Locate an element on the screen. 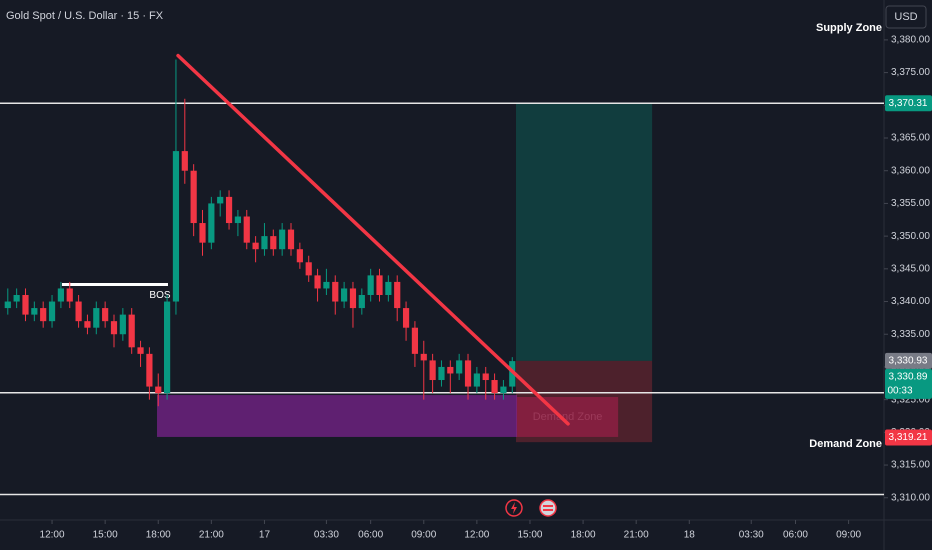 The height and width of the screenshot is (550, 932). chart-title: Gold Spot / U.S. Dollar · 15 · FX is located at coordinates (85, 16).